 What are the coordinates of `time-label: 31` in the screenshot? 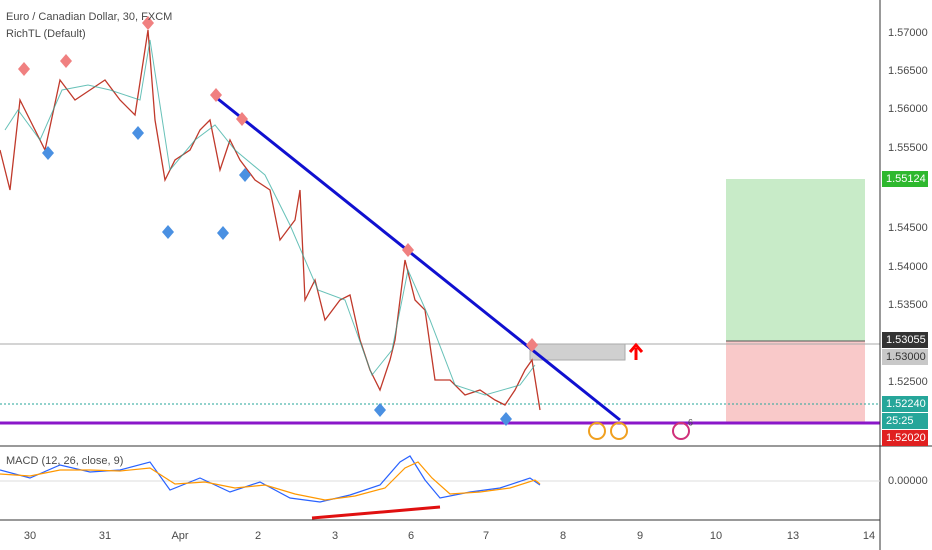 It's located at (105, 536).